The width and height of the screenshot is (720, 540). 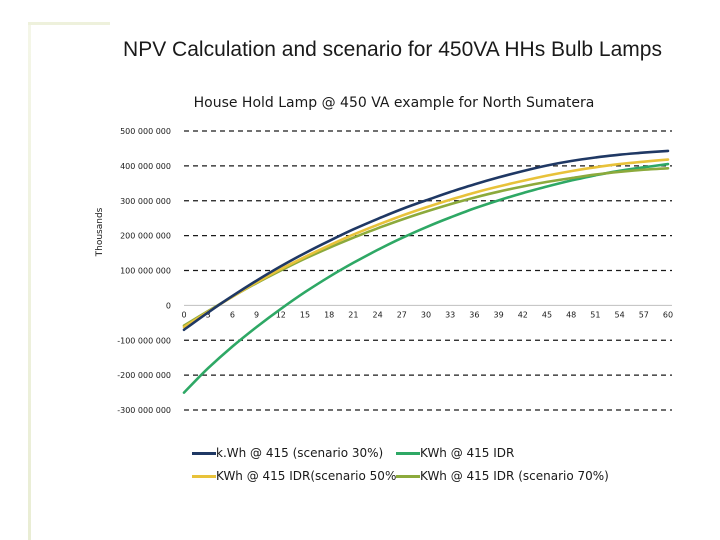 What do you see at coordinates (232, 314) in the screenshot?
I see `x-tick-label: 6` at bounding box center [232, 314].